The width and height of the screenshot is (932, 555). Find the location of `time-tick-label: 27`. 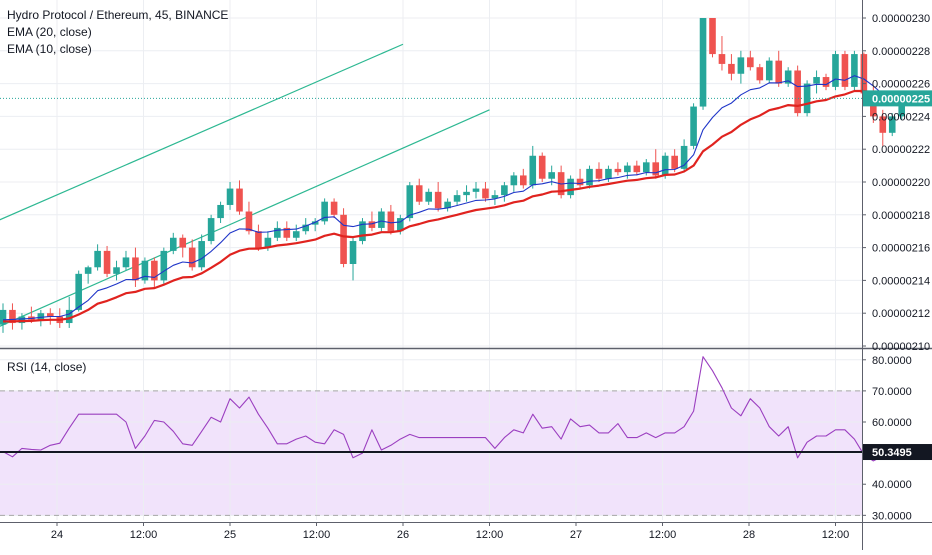

time-tick-label: 27 is located at coordinates (576, 535).